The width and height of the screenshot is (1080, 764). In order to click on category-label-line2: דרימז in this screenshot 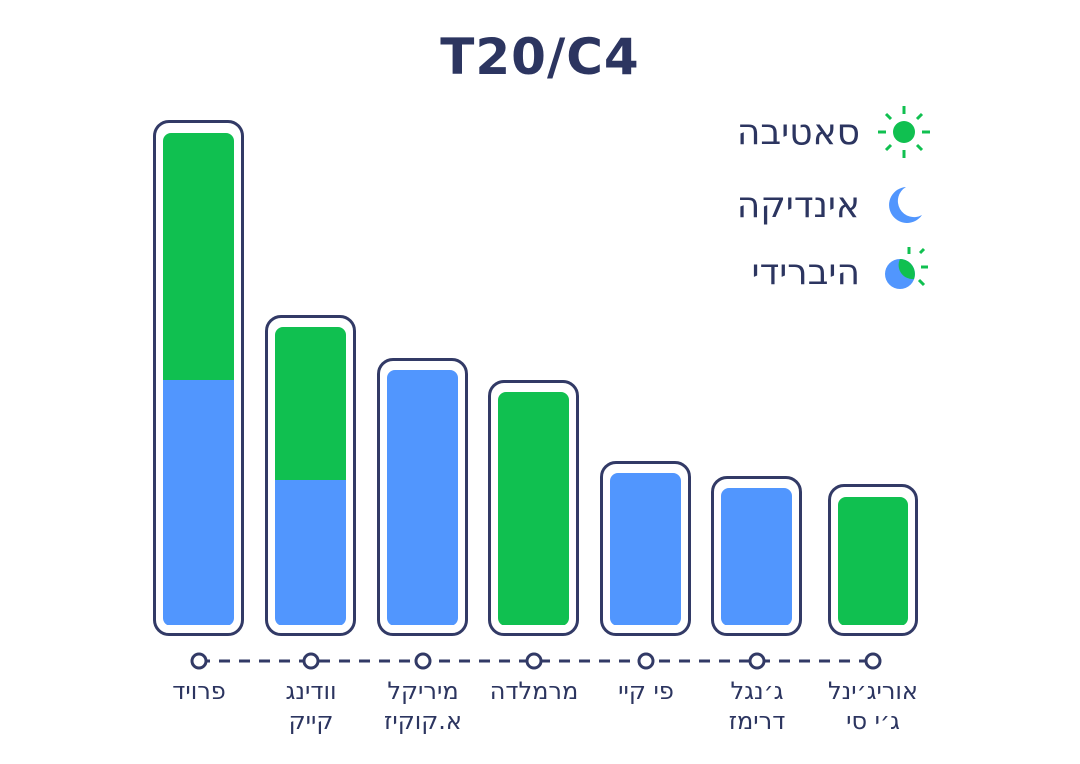, I will do `click(757, 721)`.